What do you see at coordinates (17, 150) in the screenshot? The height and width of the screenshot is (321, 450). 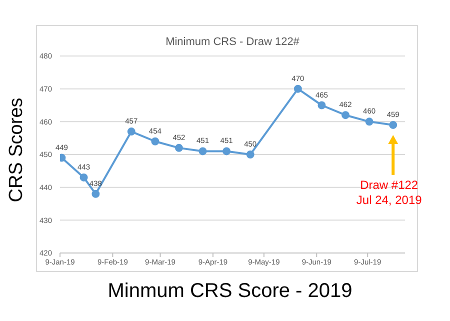 I see `y-axis-title: CRS Scores` at bounding box center [17, 150].